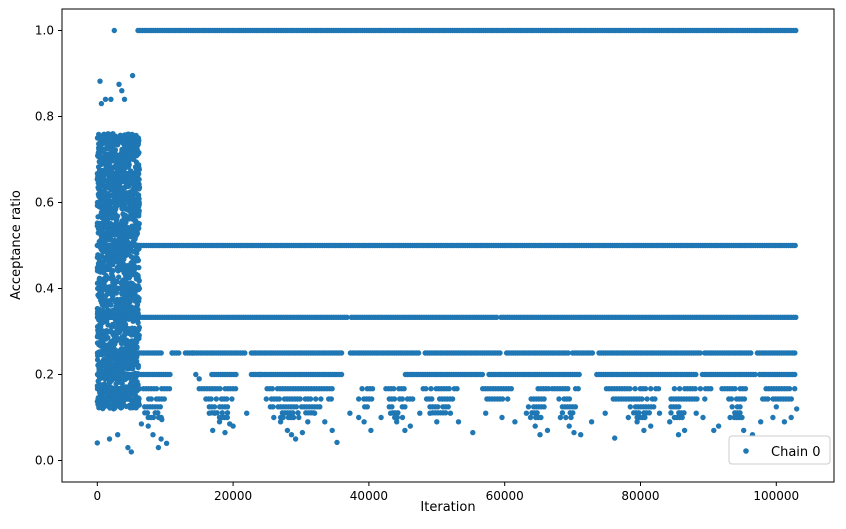 Image resolution: width=846 pixels, height=529 pixels. What do you see at coordinates (369, 496) in the screenshot?
I see `x-tick-label: 40000` at bounding box center [369, 496].